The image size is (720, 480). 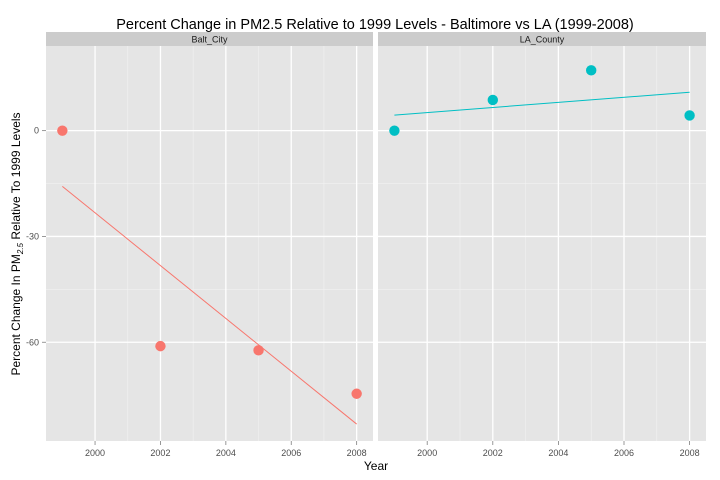 I want to click on y-tick-label: -60, so click(x=32, y=342).